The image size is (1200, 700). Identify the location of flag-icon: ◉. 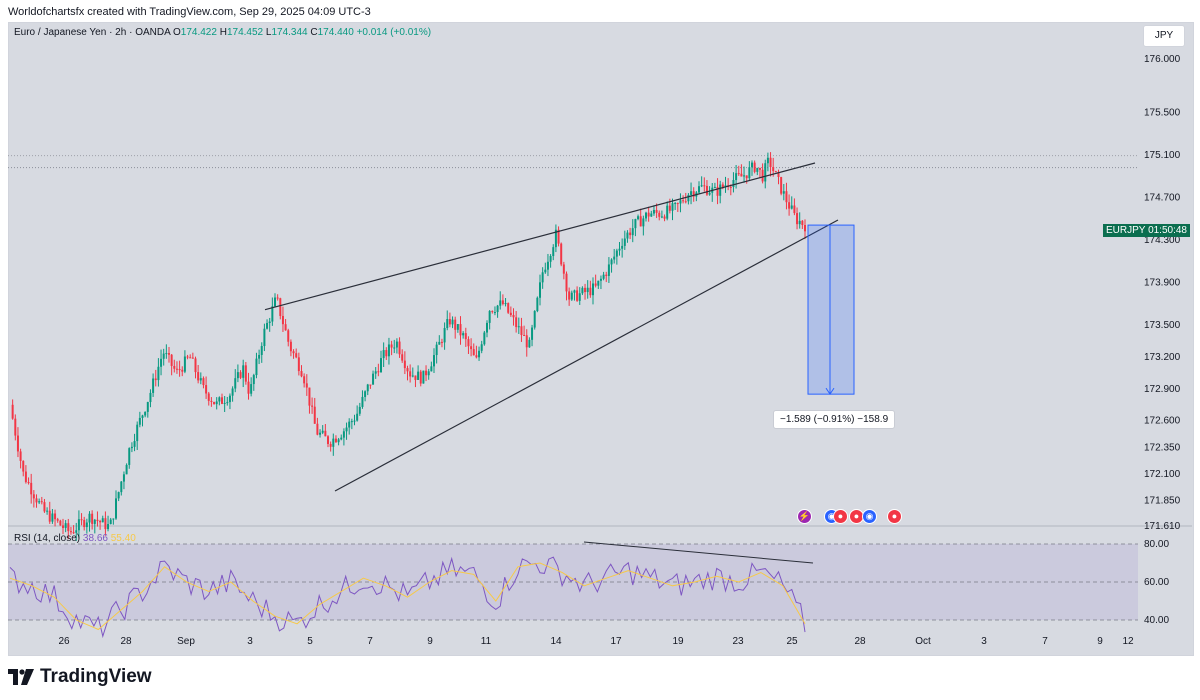
(869, 516).